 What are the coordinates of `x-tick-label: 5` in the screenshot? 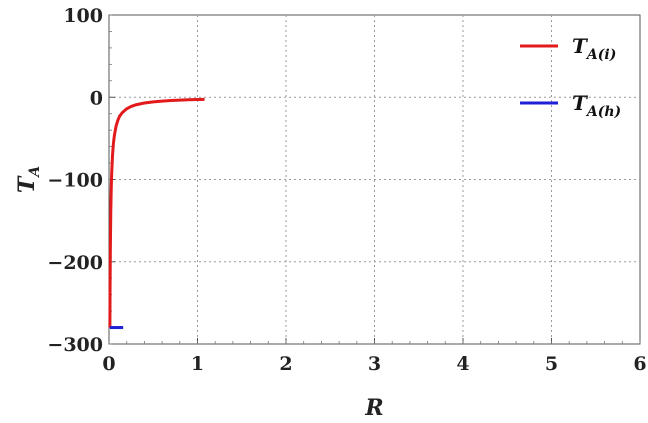 It's located at (551, 364).